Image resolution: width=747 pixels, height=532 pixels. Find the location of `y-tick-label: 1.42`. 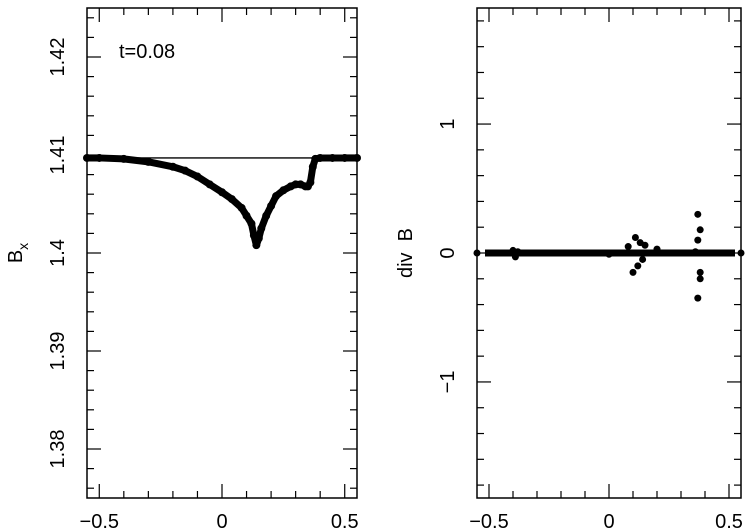

y-tick-label: 1.42 is located at coordinates (58, 57).